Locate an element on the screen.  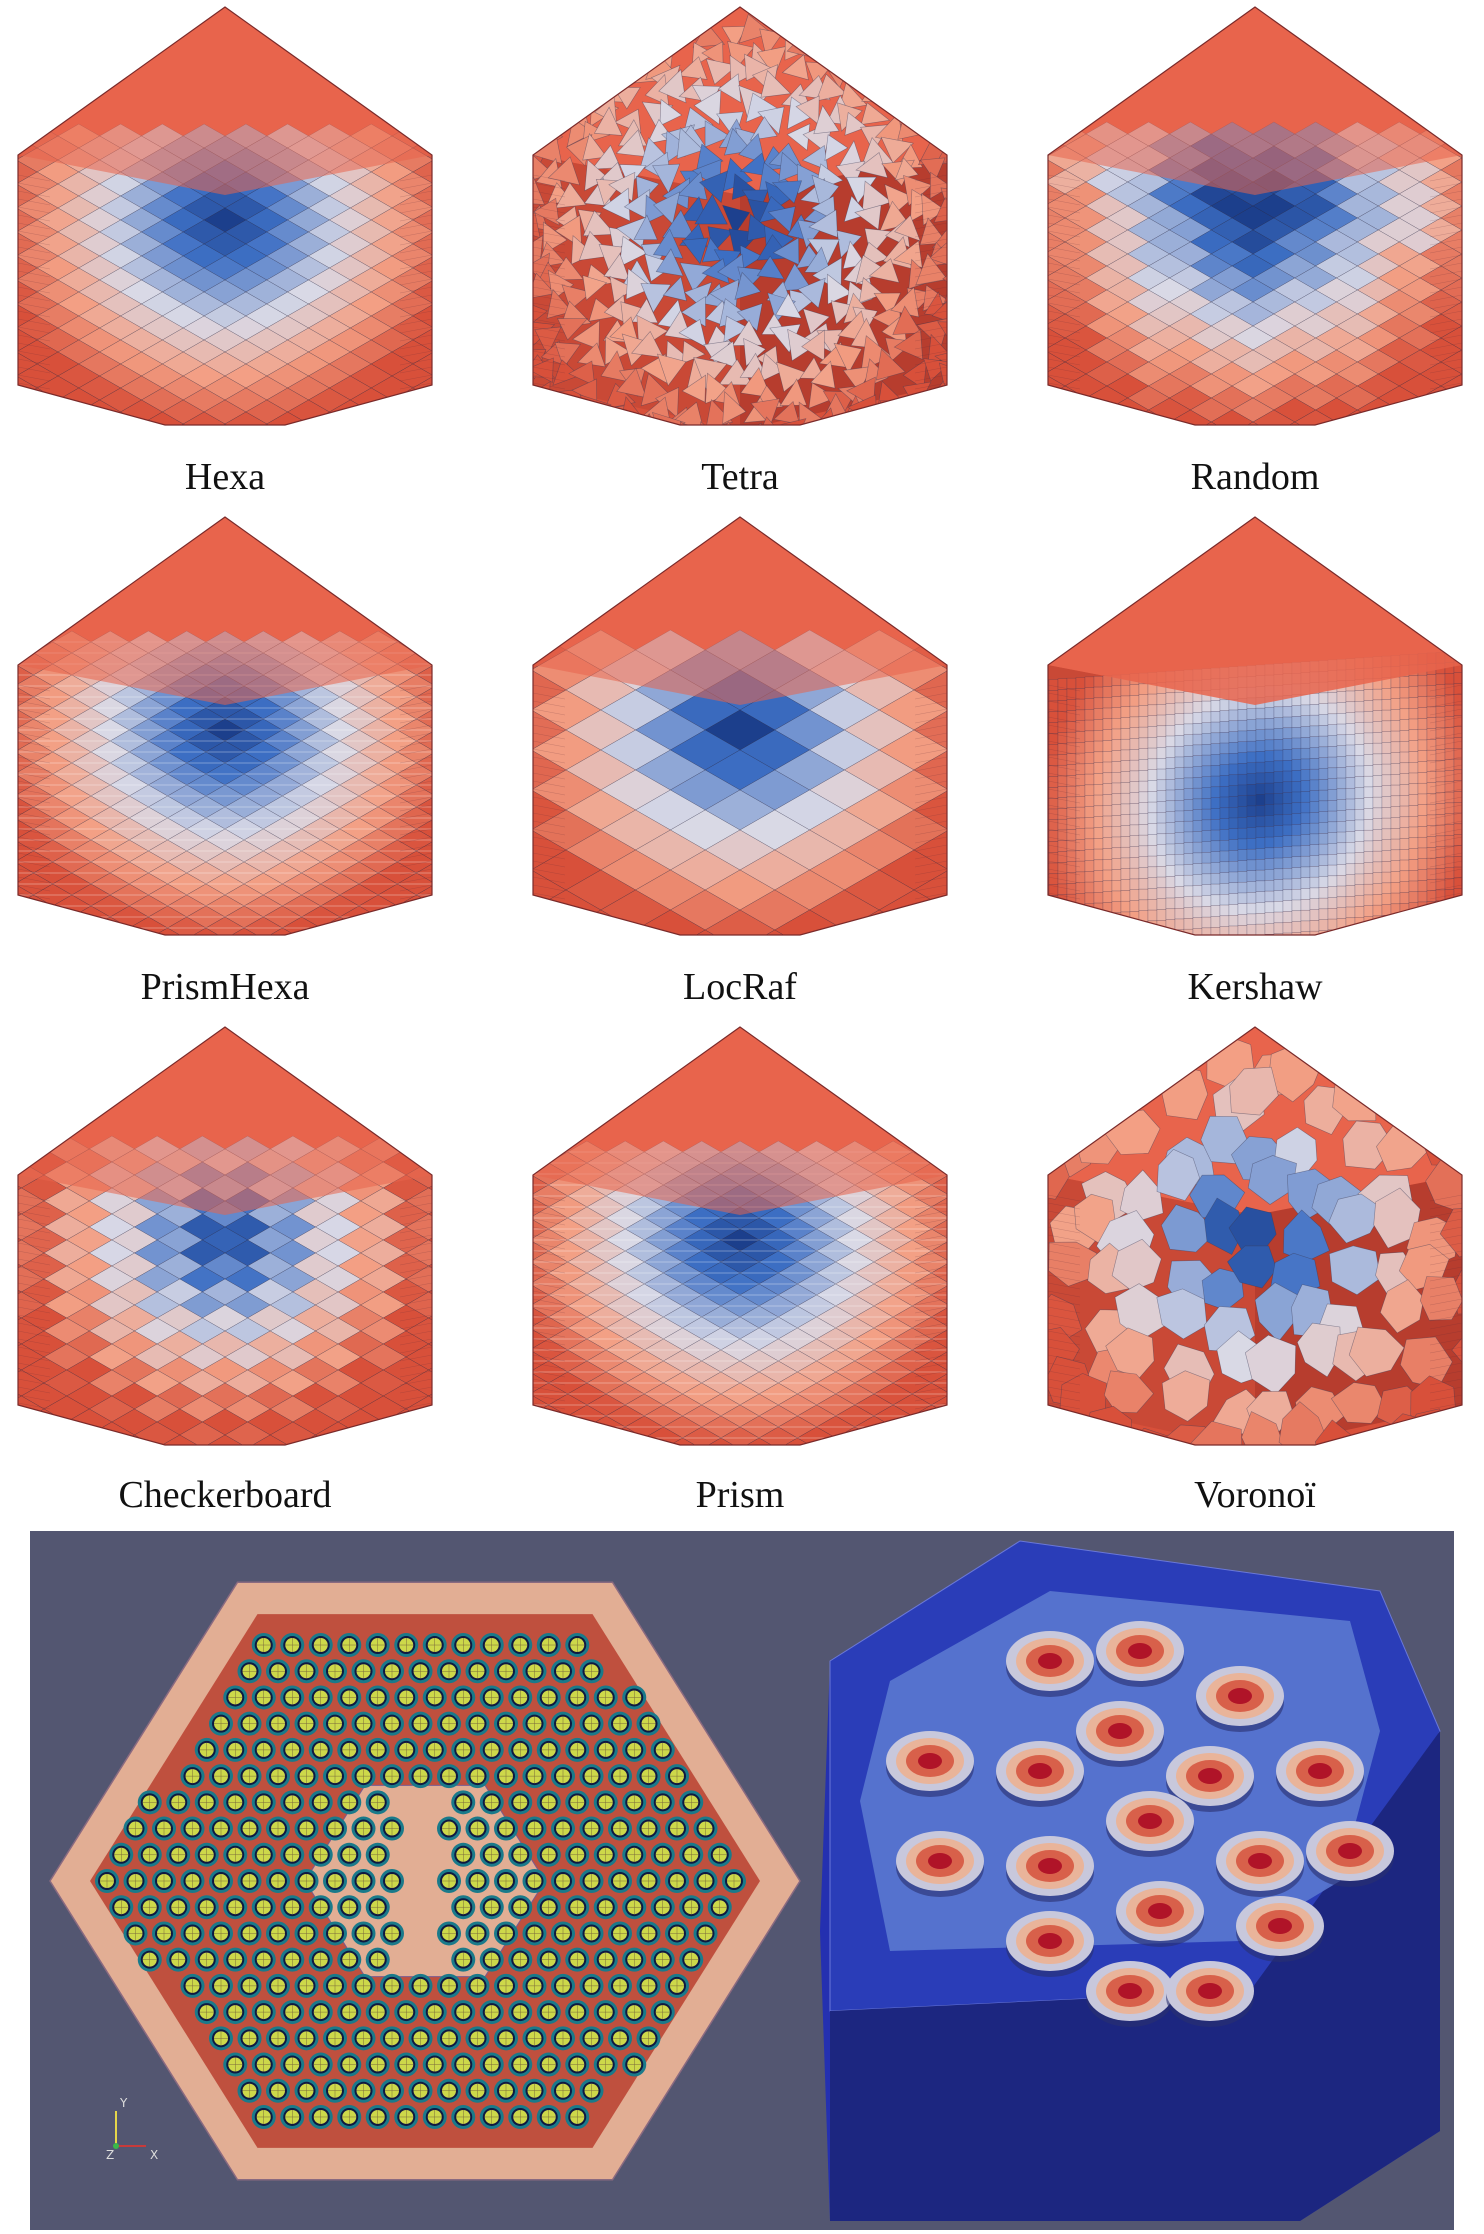
mesh-panel-checker is located at coordinates (225, 1237).